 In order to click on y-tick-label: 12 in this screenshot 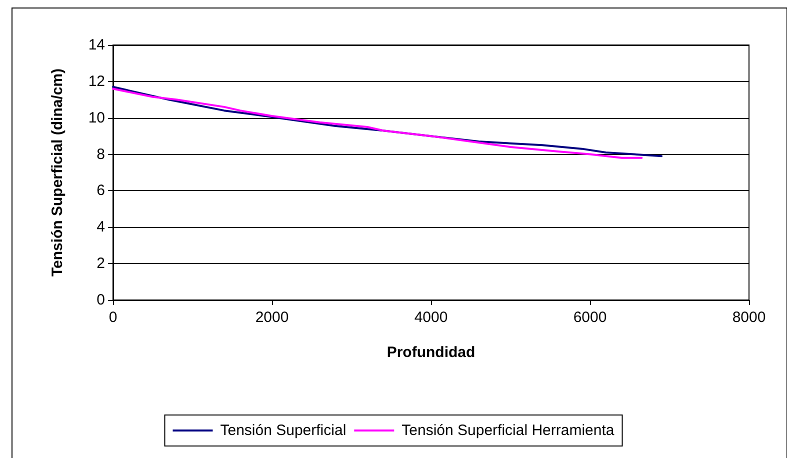, I will do `click(96, 81)`.